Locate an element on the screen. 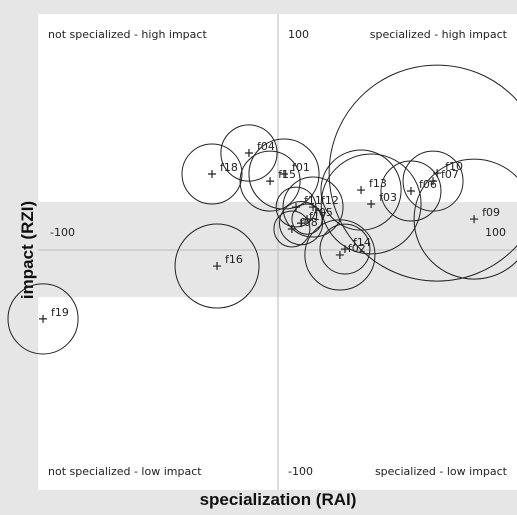 The image size is (517, 515). y-tick-label: 100 is located at coordinates (298, 34).